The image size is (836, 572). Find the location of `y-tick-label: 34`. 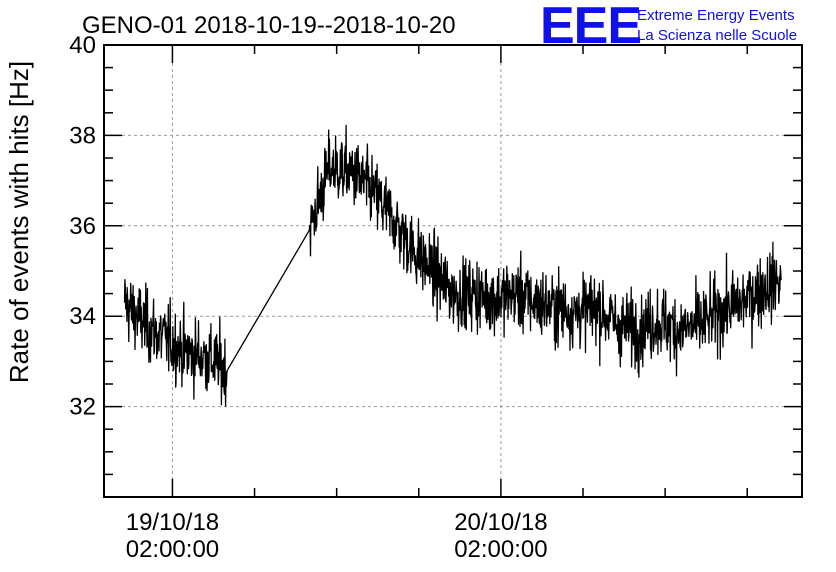

y-tick-label: 34 is located at coordinates (82, 316).